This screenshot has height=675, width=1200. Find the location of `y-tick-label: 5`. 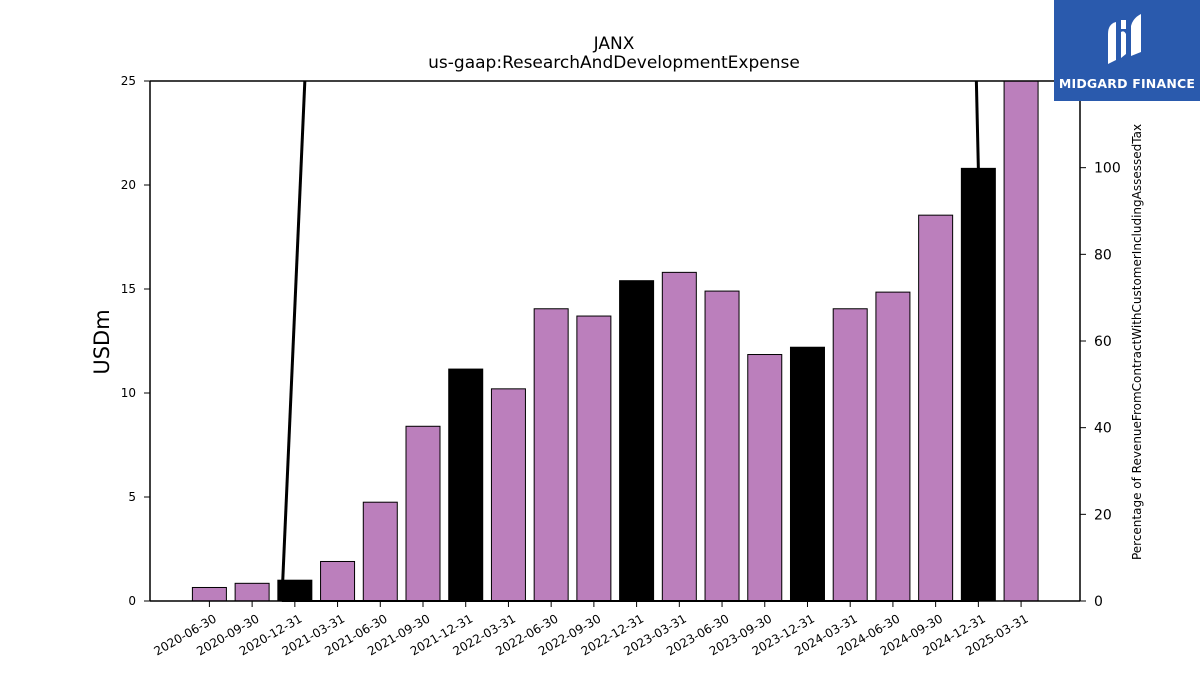

y-tick-label: 5 is located at coordinates (132, 497).